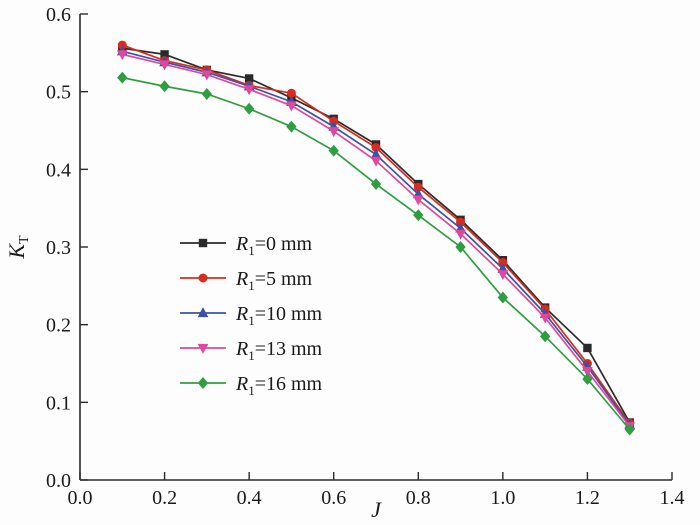  What do you see at coordinates (58, 403) in the screenshot?
I see `y-tick-label: 0.1` at bounding box center [58, 403].